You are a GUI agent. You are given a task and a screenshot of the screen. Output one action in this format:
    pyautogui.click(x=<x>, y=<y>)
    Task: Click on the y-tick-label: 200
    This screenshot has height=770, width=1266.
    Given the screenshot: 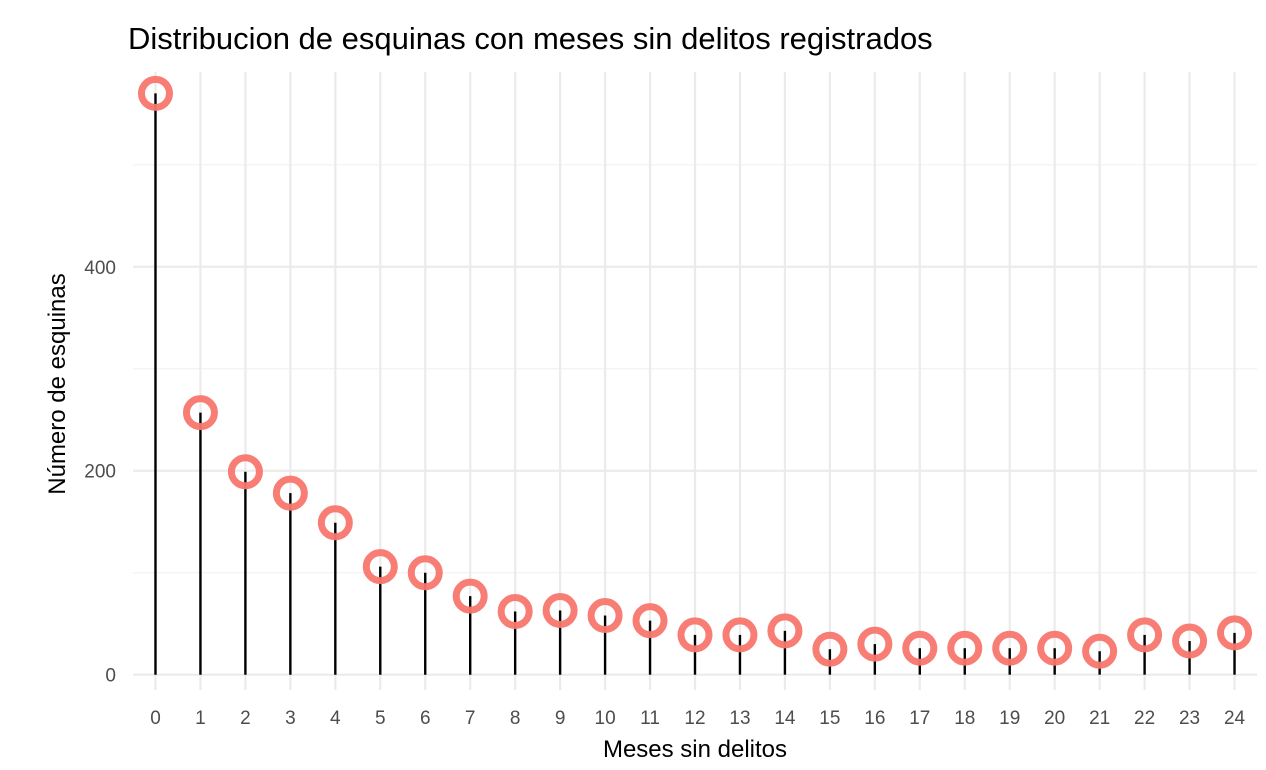 What is the action you would take?
    pyautogui.click(x=100, y=472)
    